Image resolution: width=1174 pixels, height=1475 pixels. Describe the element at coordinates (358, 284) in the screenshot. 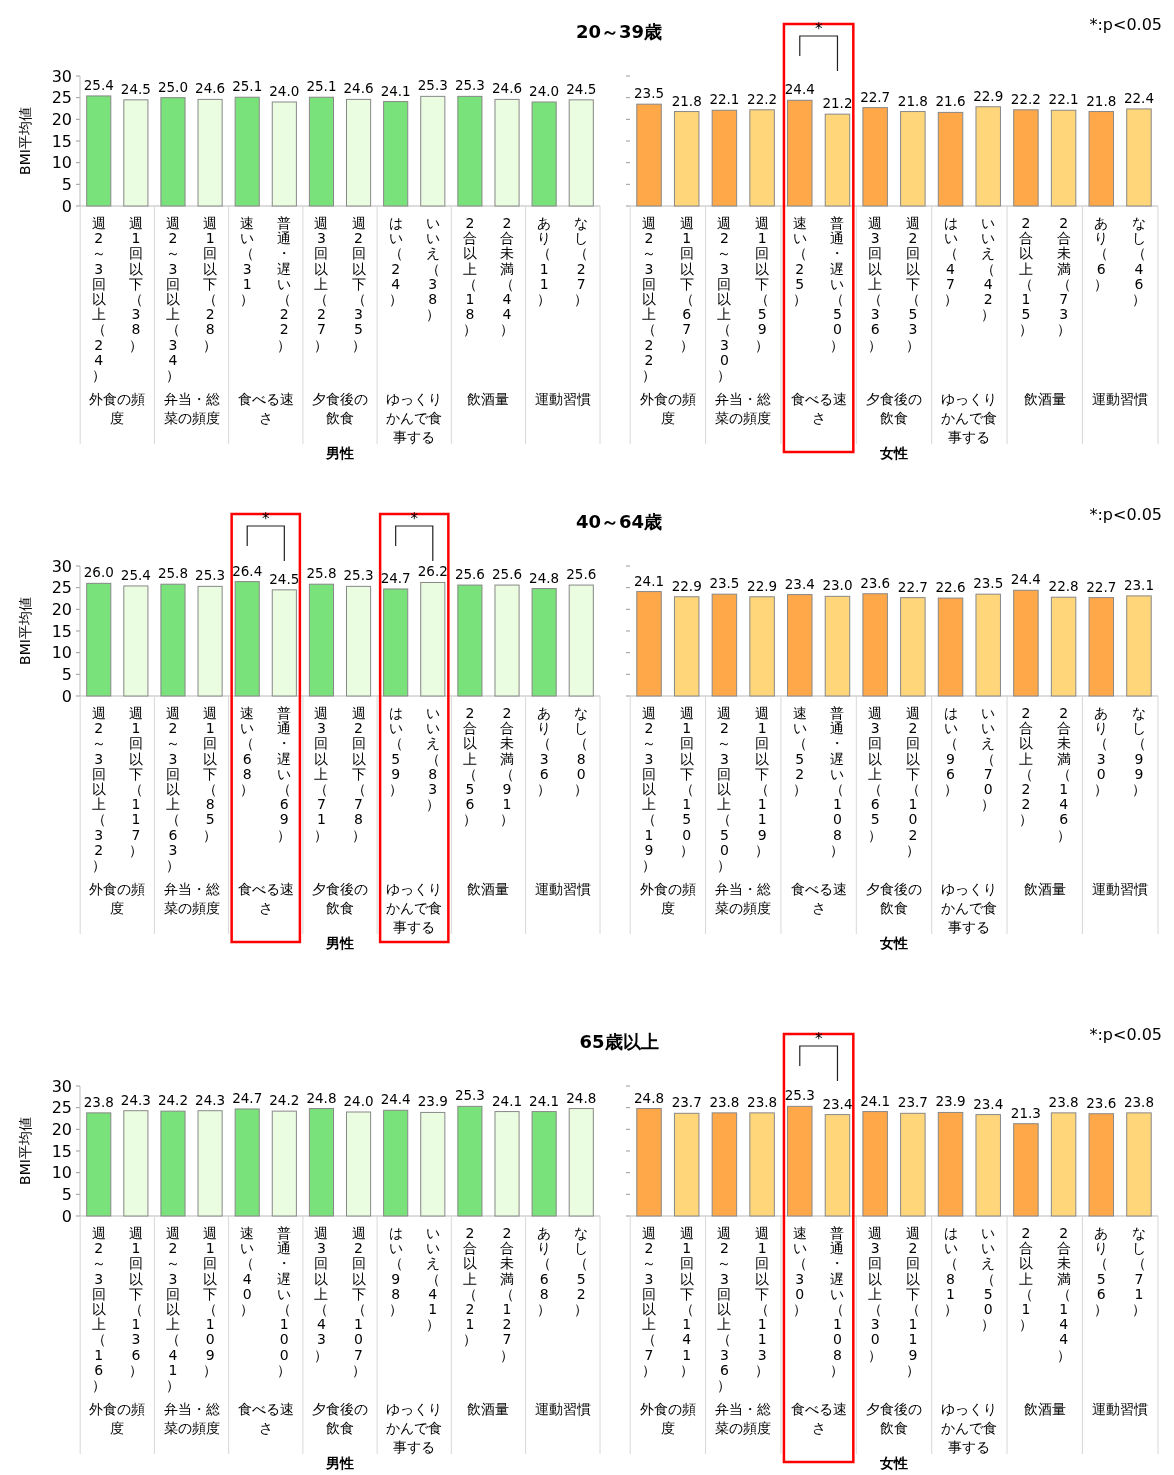

I see `category-label: 週2回以下（35）` at that location.